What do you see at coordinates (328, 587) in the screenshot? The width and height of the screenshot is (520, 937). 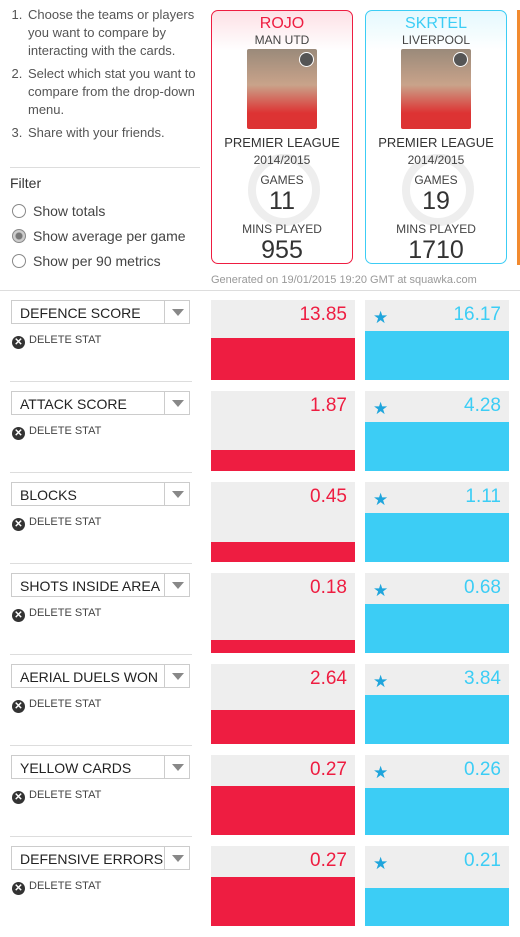 I see `stat-value: 0.18` at bounding box center [328, 587].